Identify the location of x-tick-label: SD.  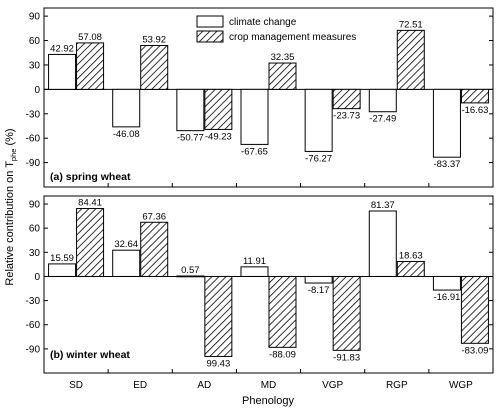
(76, 385).